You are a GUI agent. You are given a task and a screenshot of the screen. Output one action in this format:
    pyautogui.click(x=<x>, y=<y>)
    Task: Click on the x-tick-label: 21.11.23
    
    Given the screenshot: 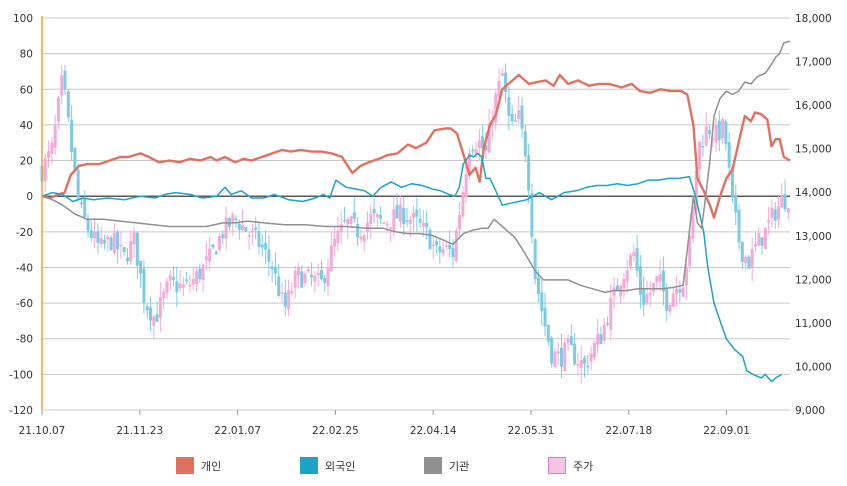 What is the action you would take?
    pyautogui.click(x=139, y=431)
    